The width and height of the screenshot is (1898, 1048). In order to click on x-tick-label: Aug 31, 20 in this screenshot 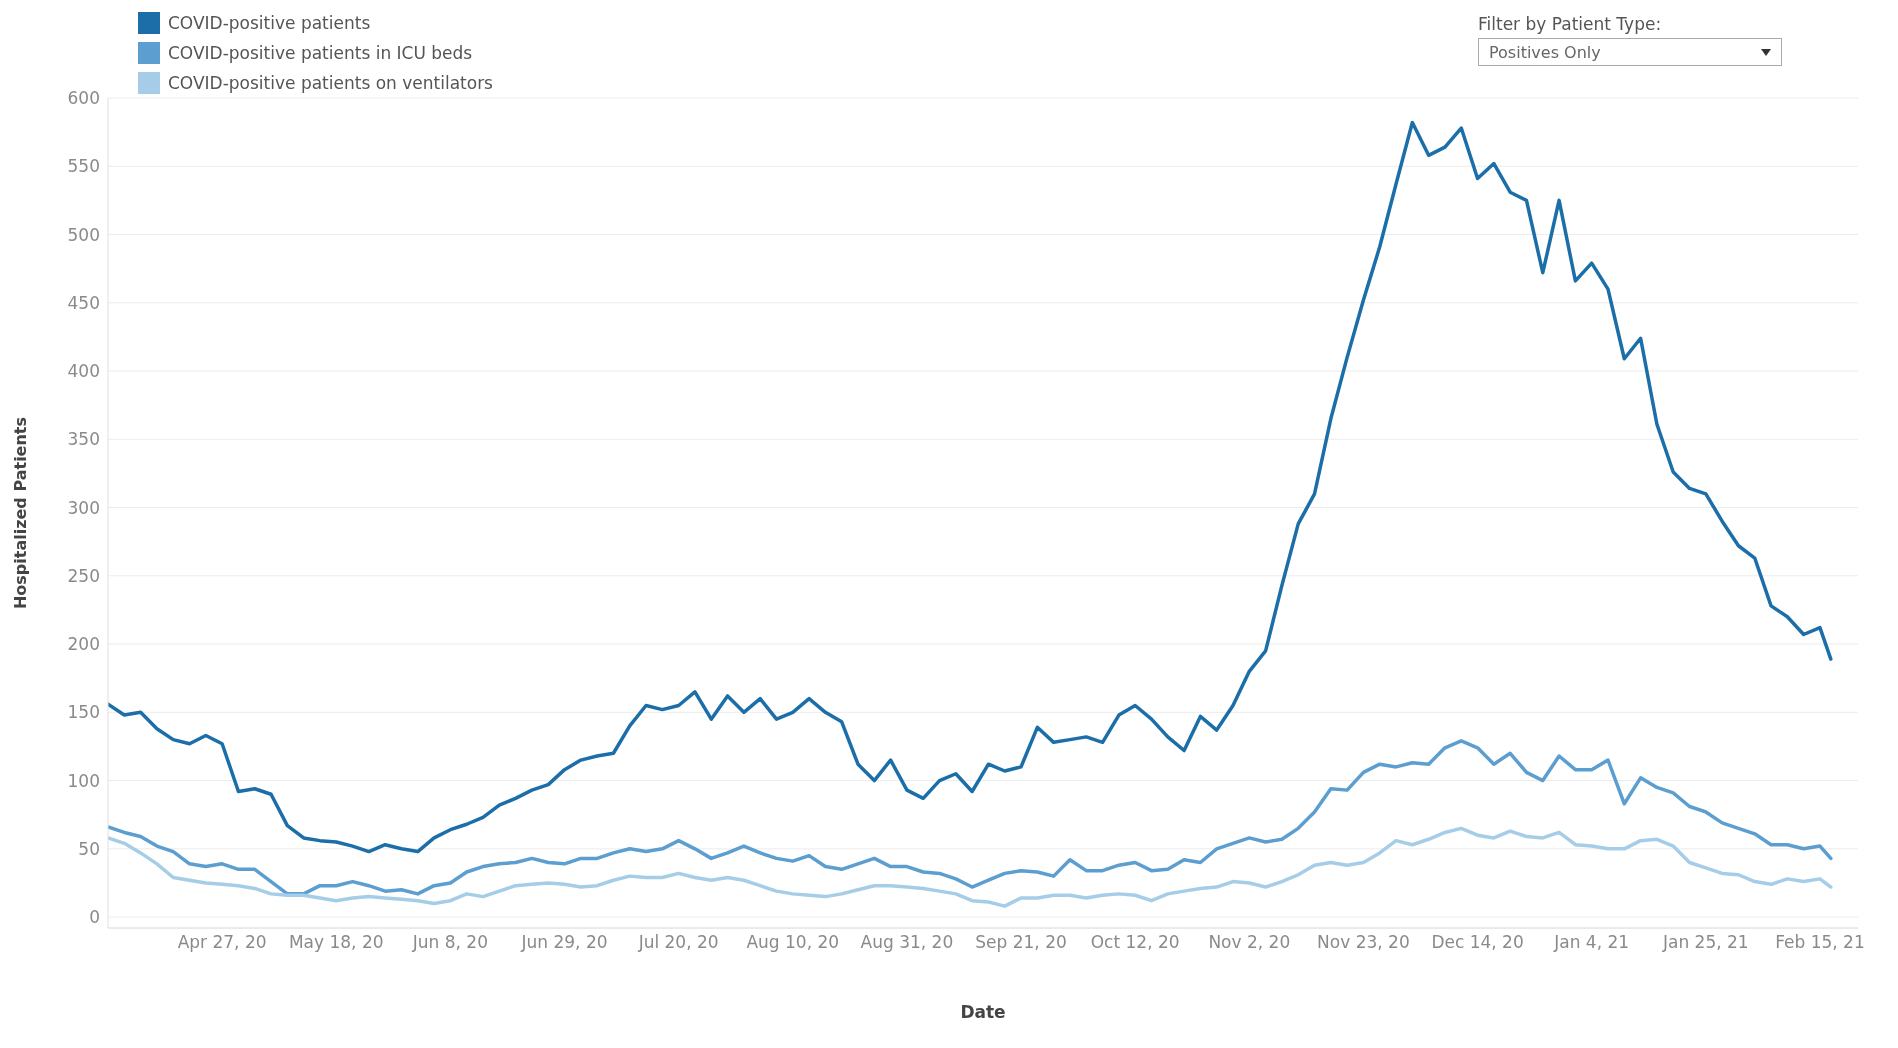, I will do `click(907, 942)`.